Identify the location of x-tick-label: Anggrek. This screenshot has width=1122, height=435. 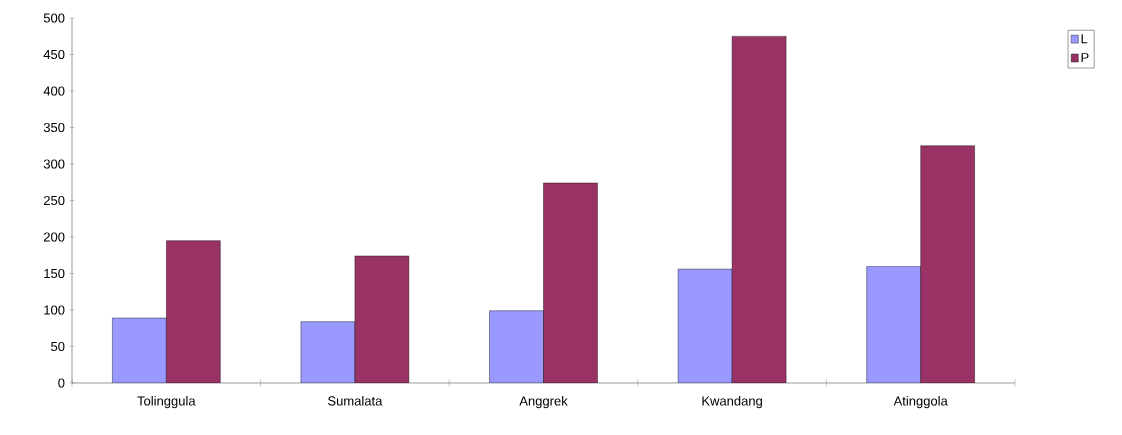
(543, 402).